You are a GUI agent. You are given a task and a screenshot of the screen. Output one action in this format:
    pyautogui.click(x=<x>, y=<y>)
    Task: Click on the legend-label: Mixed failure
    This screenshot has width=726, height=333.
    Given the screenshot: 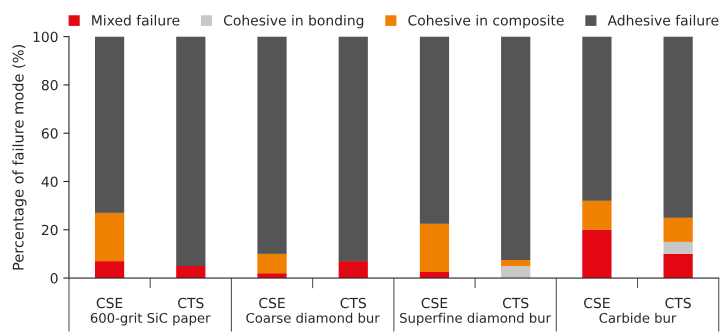 What is the action you would take?
    pyautogui.click(x=136, y=20)
    